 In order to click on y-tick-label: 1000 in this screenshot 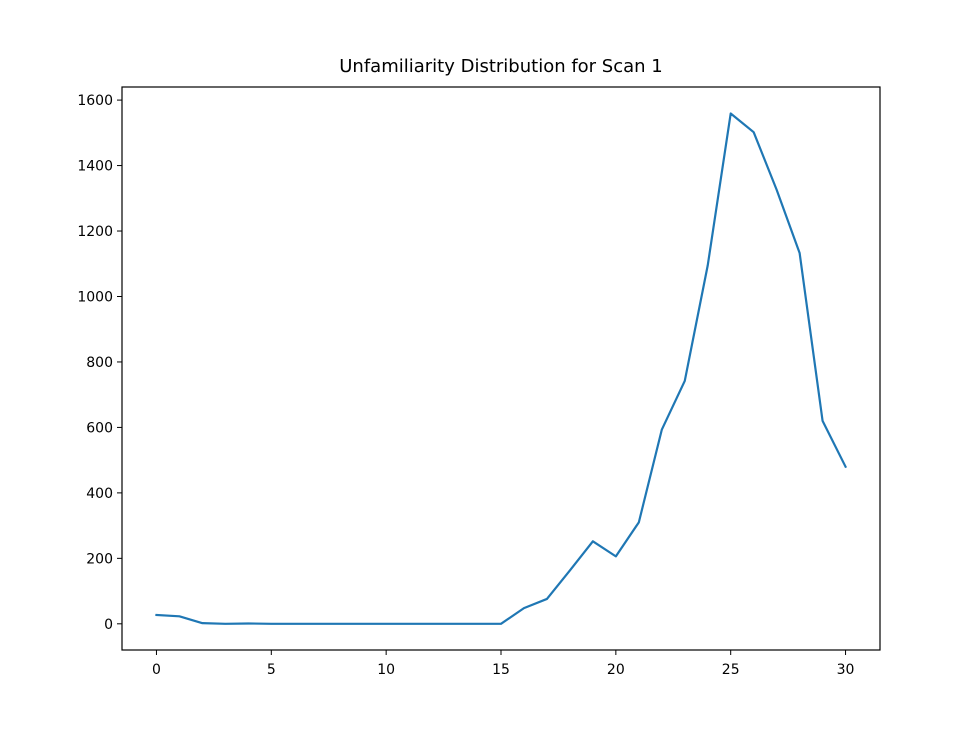, I will do `click(95, 297)`.